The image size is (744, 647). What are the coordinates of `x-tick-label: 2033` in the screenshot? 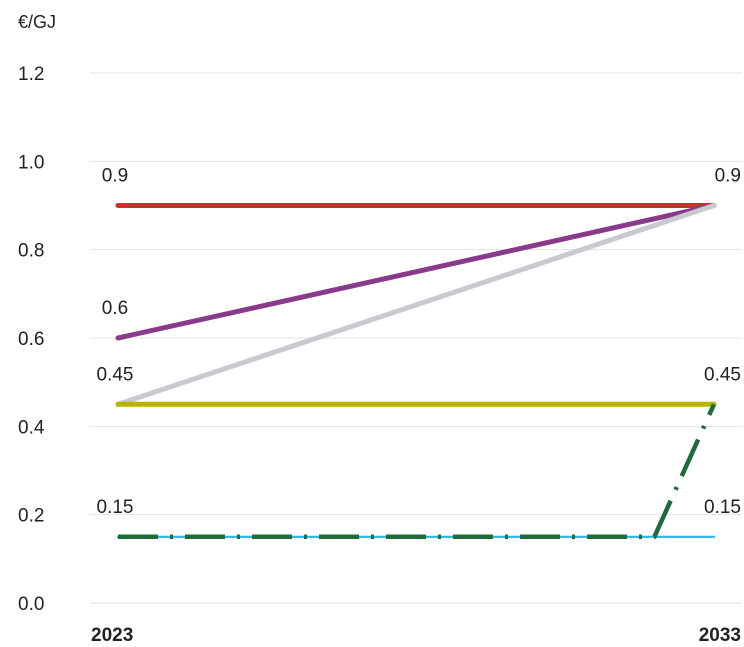 It's located at (720, 635).